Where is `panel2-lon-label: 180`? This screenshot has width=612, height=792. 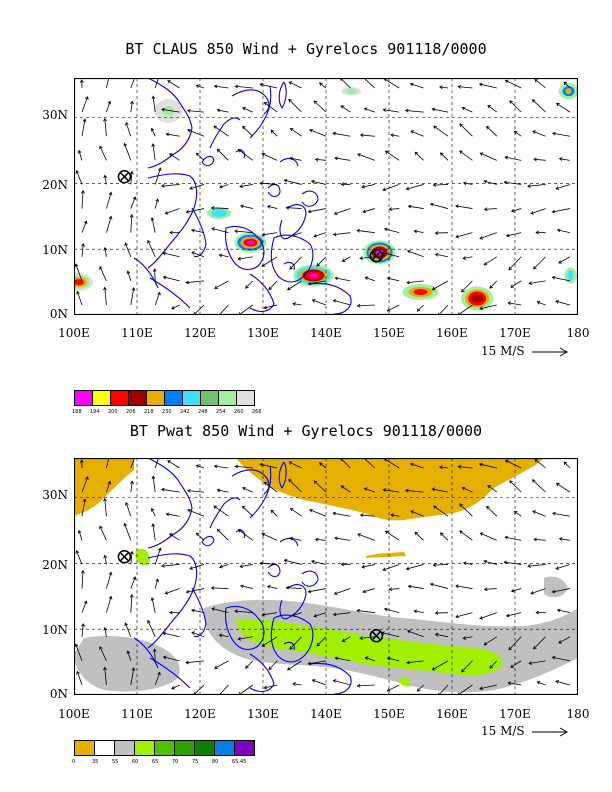 panel2-lon-label: 180 is located at coordinates (578, 714).